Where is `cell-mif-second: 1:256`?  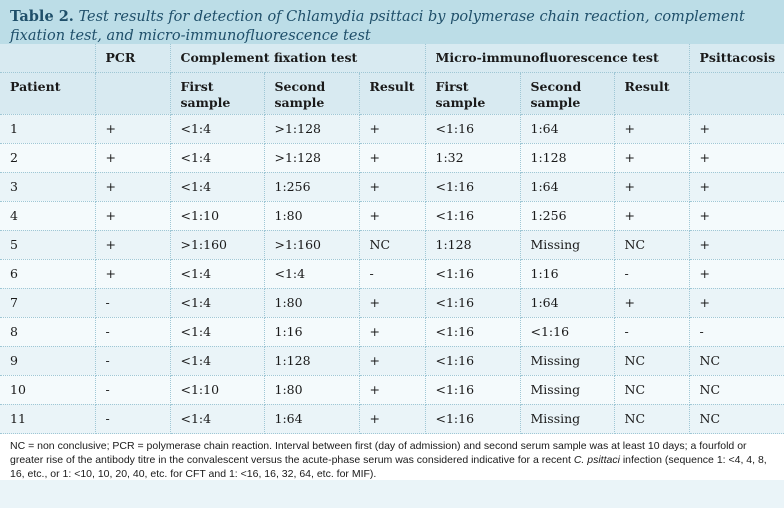 cell-mif-second: 1:256 is located at coordinates (567, 216).